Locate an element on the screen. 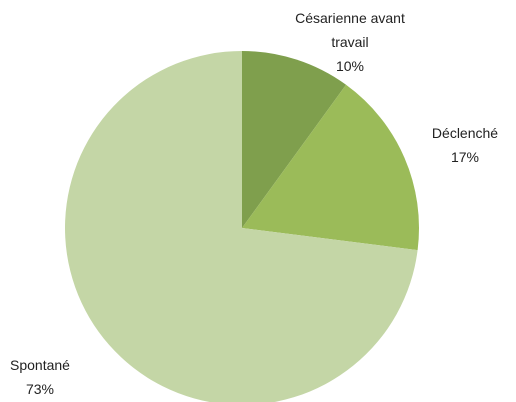 Image resolution: width=516 pixels, height=402 pixels. category-label: Césarienne avant travail is located at coordinates (350, 30).